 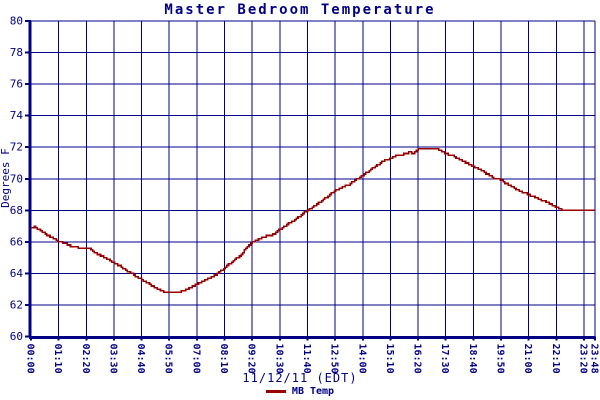 I want to click on y-tick-label: 72, so click(x=16, y=147).